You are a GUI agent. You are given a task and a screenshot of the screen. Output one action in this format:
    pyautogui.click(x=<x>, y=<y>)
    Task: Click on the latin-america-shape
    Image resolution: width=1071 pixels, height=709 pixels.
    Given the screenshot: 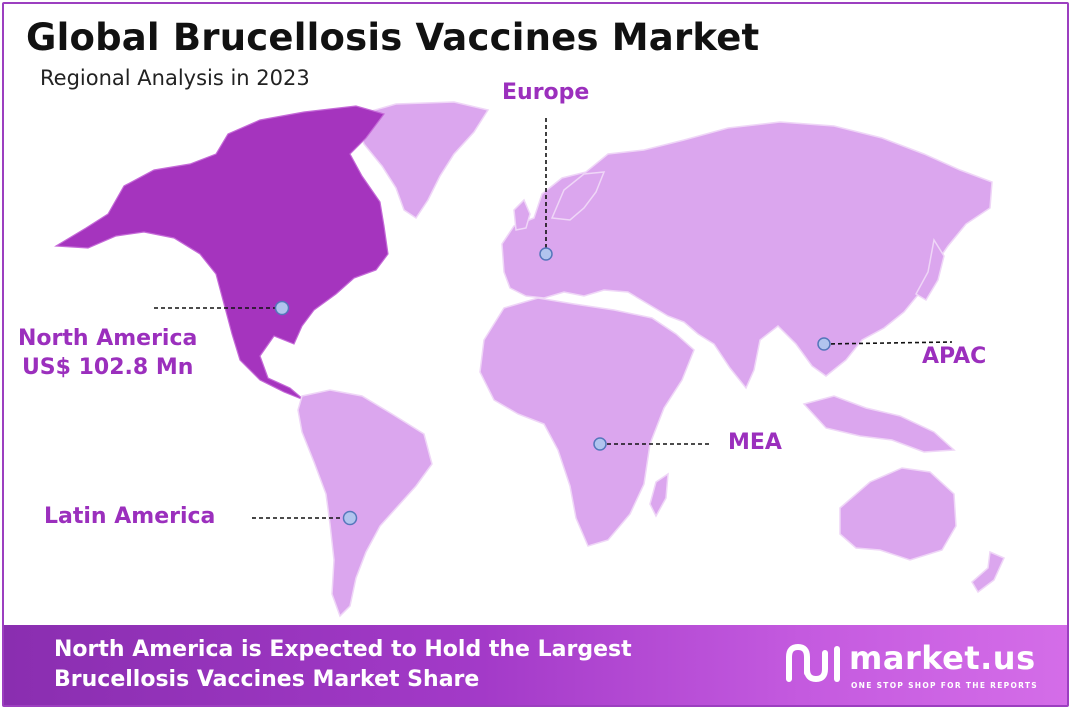 What is the action you would take?
    pyautogui.click(x=365, y=503)
    